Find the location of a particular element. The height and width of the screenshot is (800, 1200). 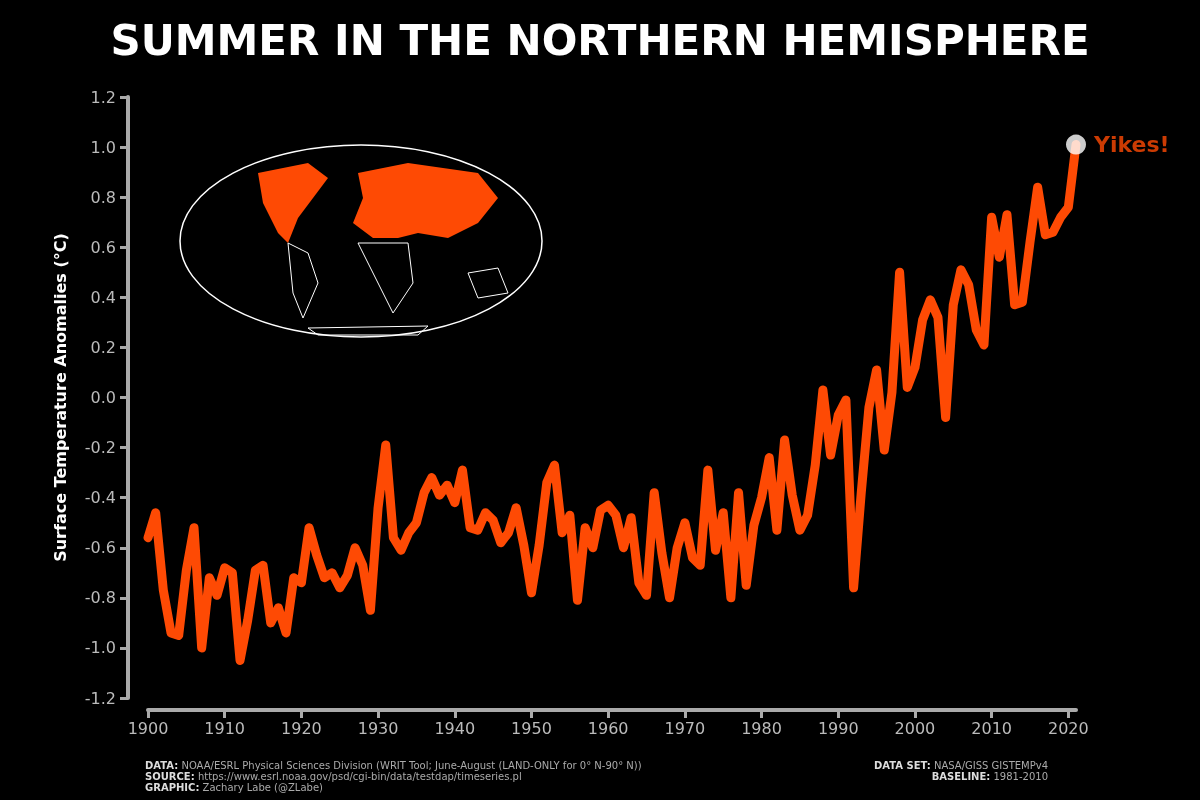

source-note: SOURCE: https://www.esrl.noaa.gov/psd/cgi-bin/data/testdap/timeseries.pl is located at coordinates (333, 776).